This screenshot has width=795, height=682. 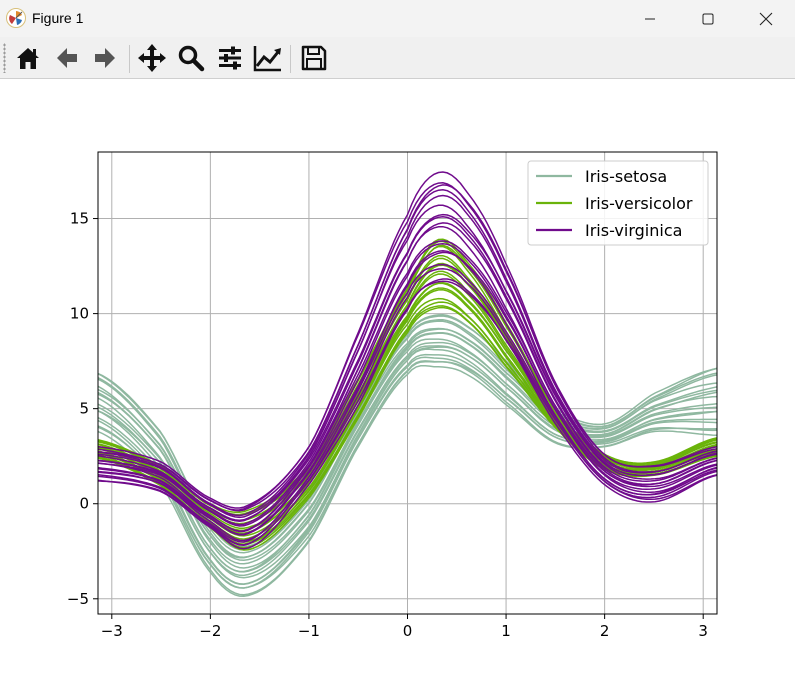 What do you see at coordinates (506, 631) in the screenshot?
I see `x-tick-label: 1` at bounding box center [506, 631].